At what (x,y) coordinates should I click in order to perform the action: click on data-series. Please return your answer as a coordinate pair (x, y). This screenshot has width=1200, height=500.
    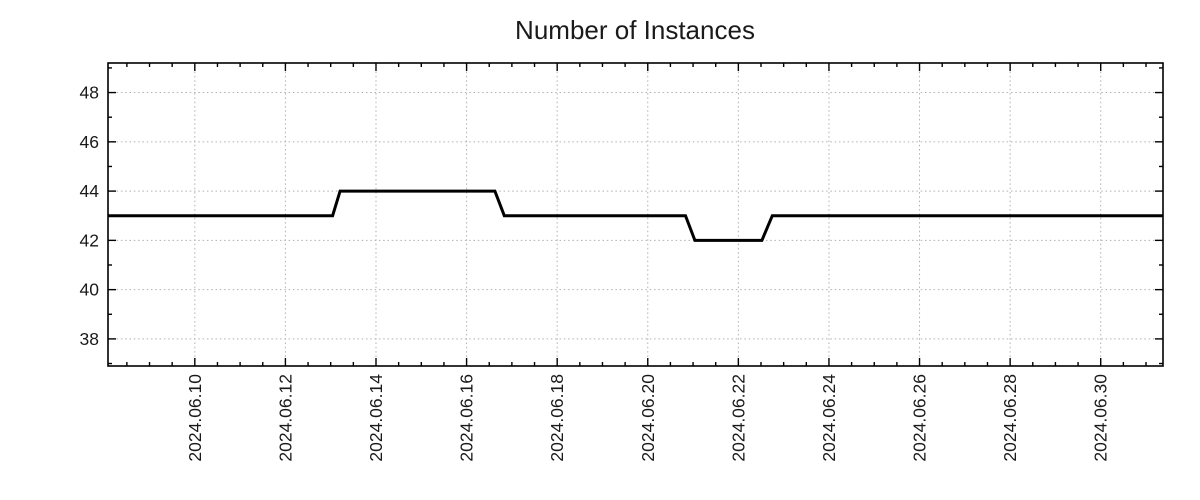
    Looking at the image, I should click on (635, 215).